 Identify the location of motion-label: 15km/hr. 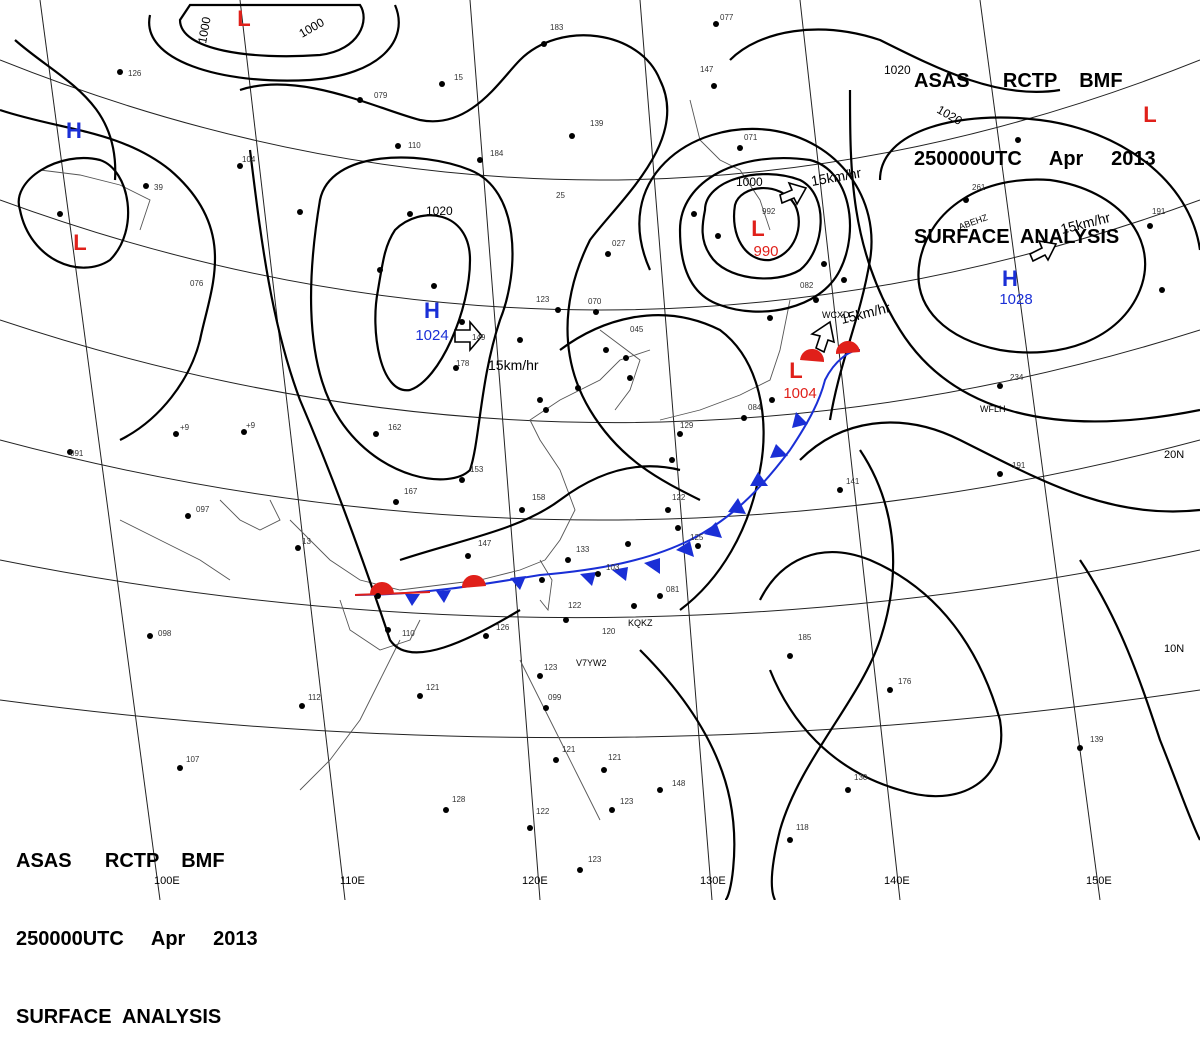
(513, 365).